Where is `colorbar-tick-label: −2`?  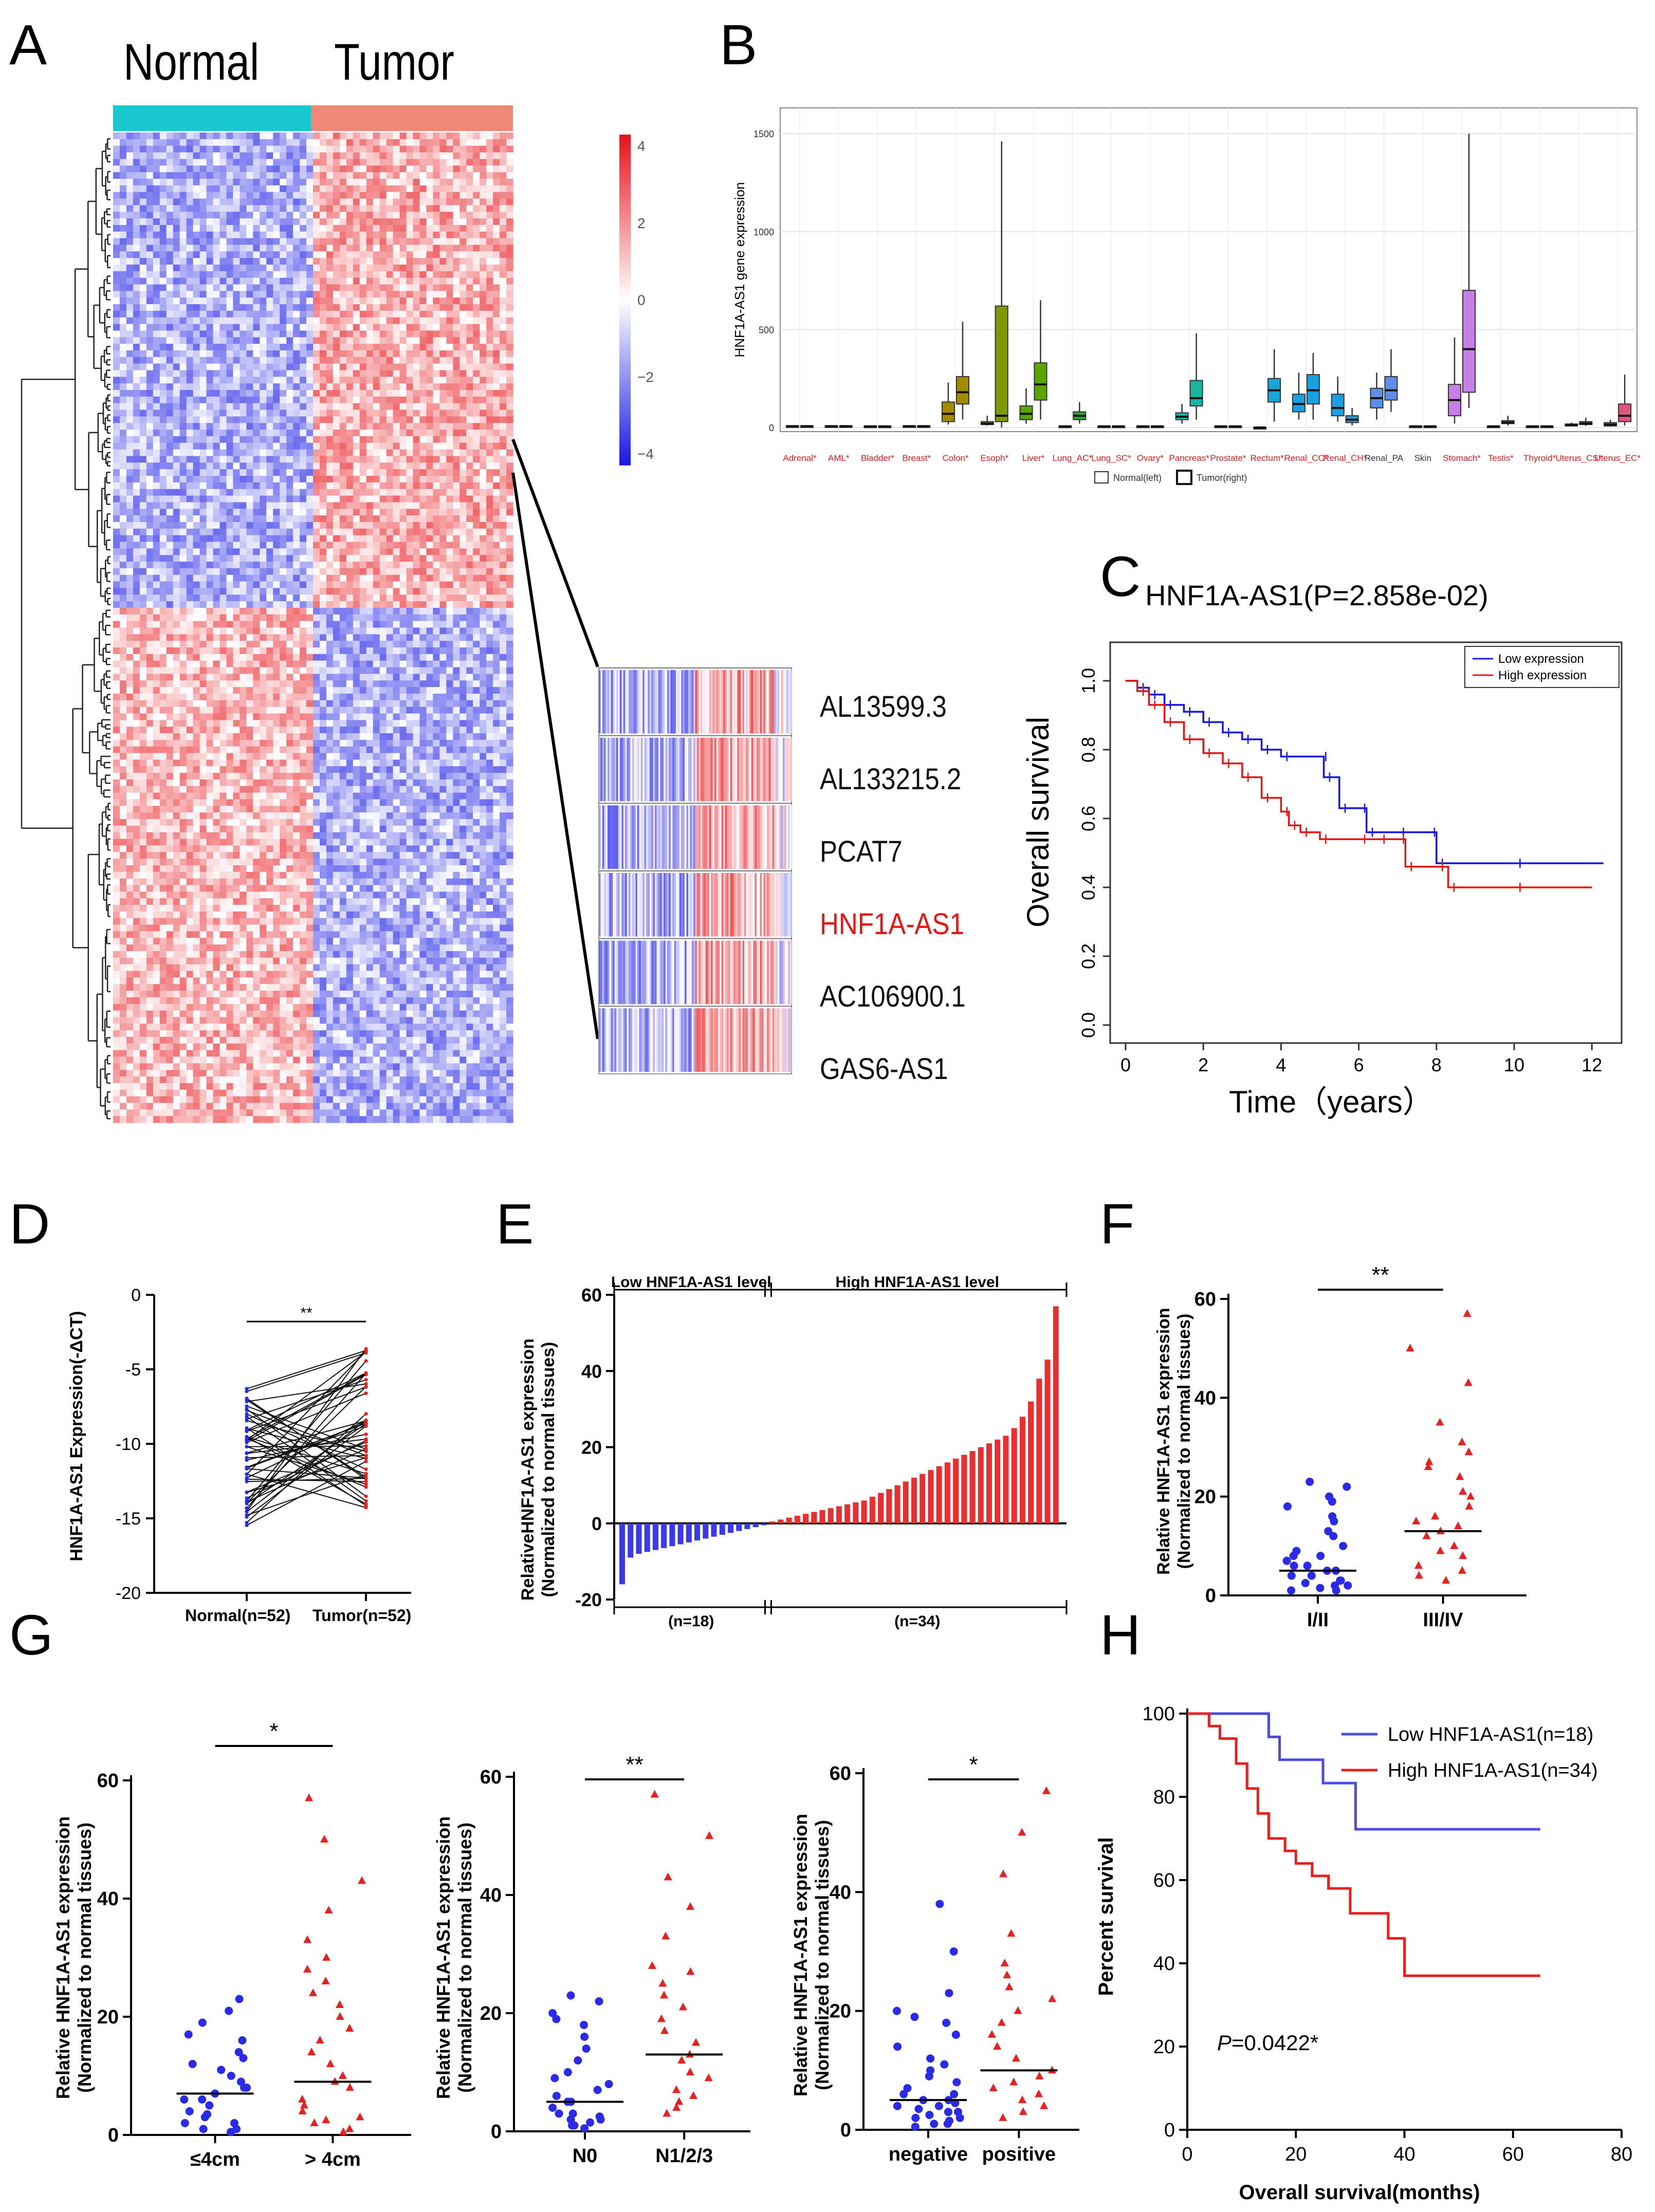
colorbar-tick-label: −2 is located at coordinates (645, 377).